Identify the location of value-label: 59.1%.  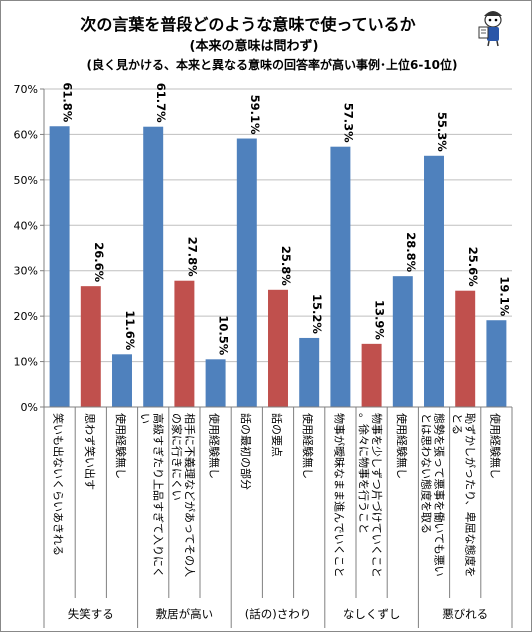
(255, 115).